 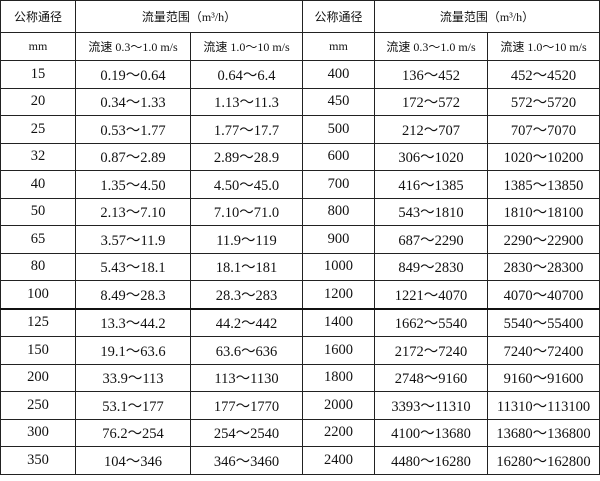 I want to click on flow-low-right-cell: 1221～4070, so click(x=431, y=294).